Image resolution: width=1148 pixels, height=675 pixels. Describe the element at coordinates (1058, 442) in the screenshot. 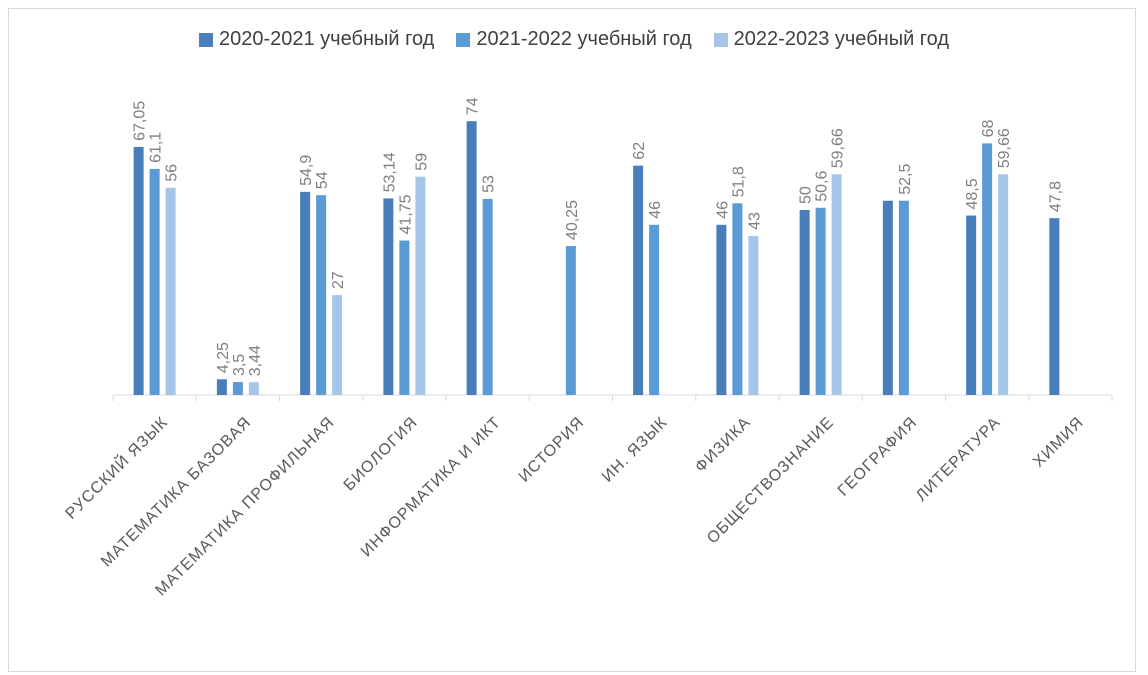

I see `x-tick-label: ХИМИЯ` at that location.